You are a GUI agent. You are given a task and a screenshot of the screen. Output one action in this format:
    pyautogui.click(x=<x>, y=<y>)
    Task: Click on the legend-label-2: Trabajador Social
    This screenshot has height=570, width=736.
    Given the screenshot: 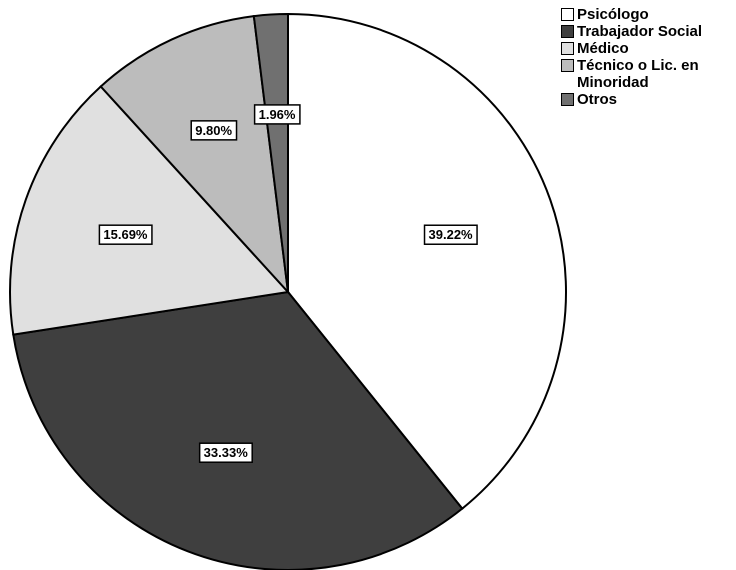 What is the action you would take?
    pyautogui.click(x=640, y=31)
    